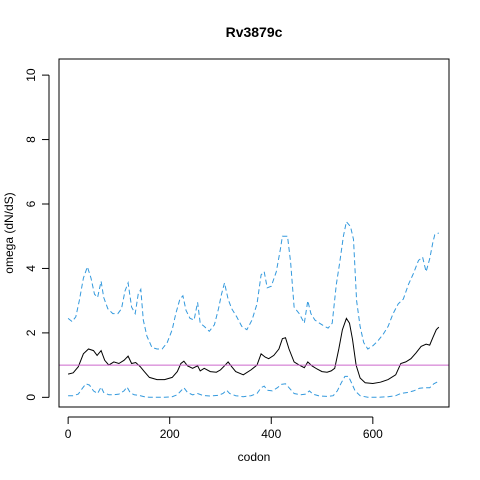 The height and width of the screenshot is (480, 480). What do you see at coordinates (68, 434) in the screenshot?
I see `x-tick-label: 0` at bounding box center [68, 434].